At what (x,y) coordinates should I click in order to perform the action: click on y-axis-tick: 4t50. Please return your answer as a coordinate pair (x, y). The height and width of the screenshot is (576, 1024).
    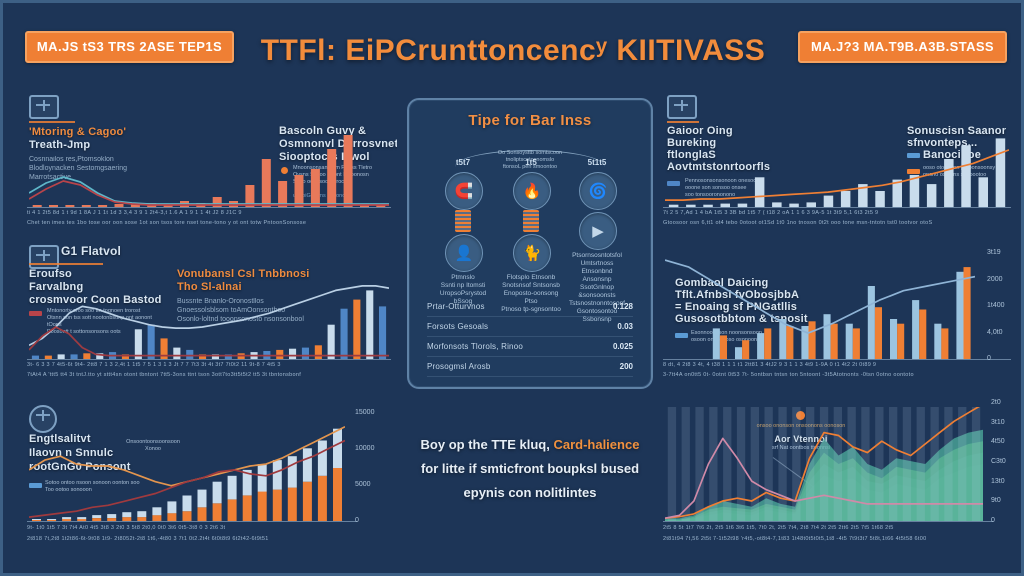
    Looking at the image, I should click on (998, 442).